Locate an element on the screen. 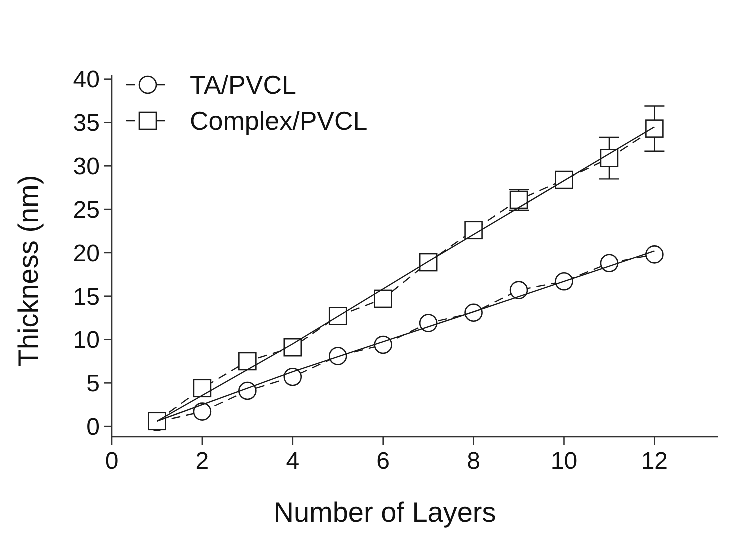  y-tick-label: 20 is located at coordinates (86, 254).